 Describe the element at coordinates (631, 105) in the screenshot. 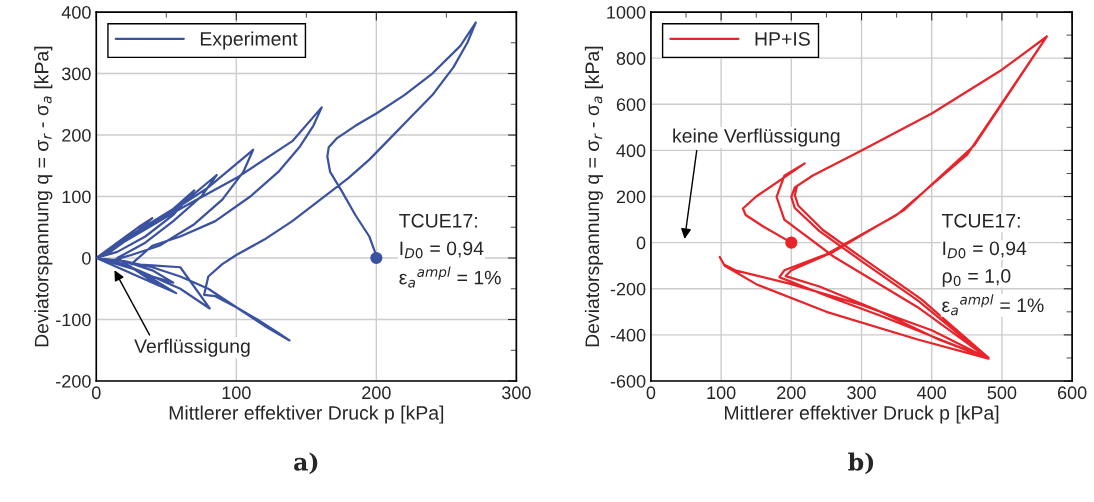

I see `y-tick-label: 600` at that location.